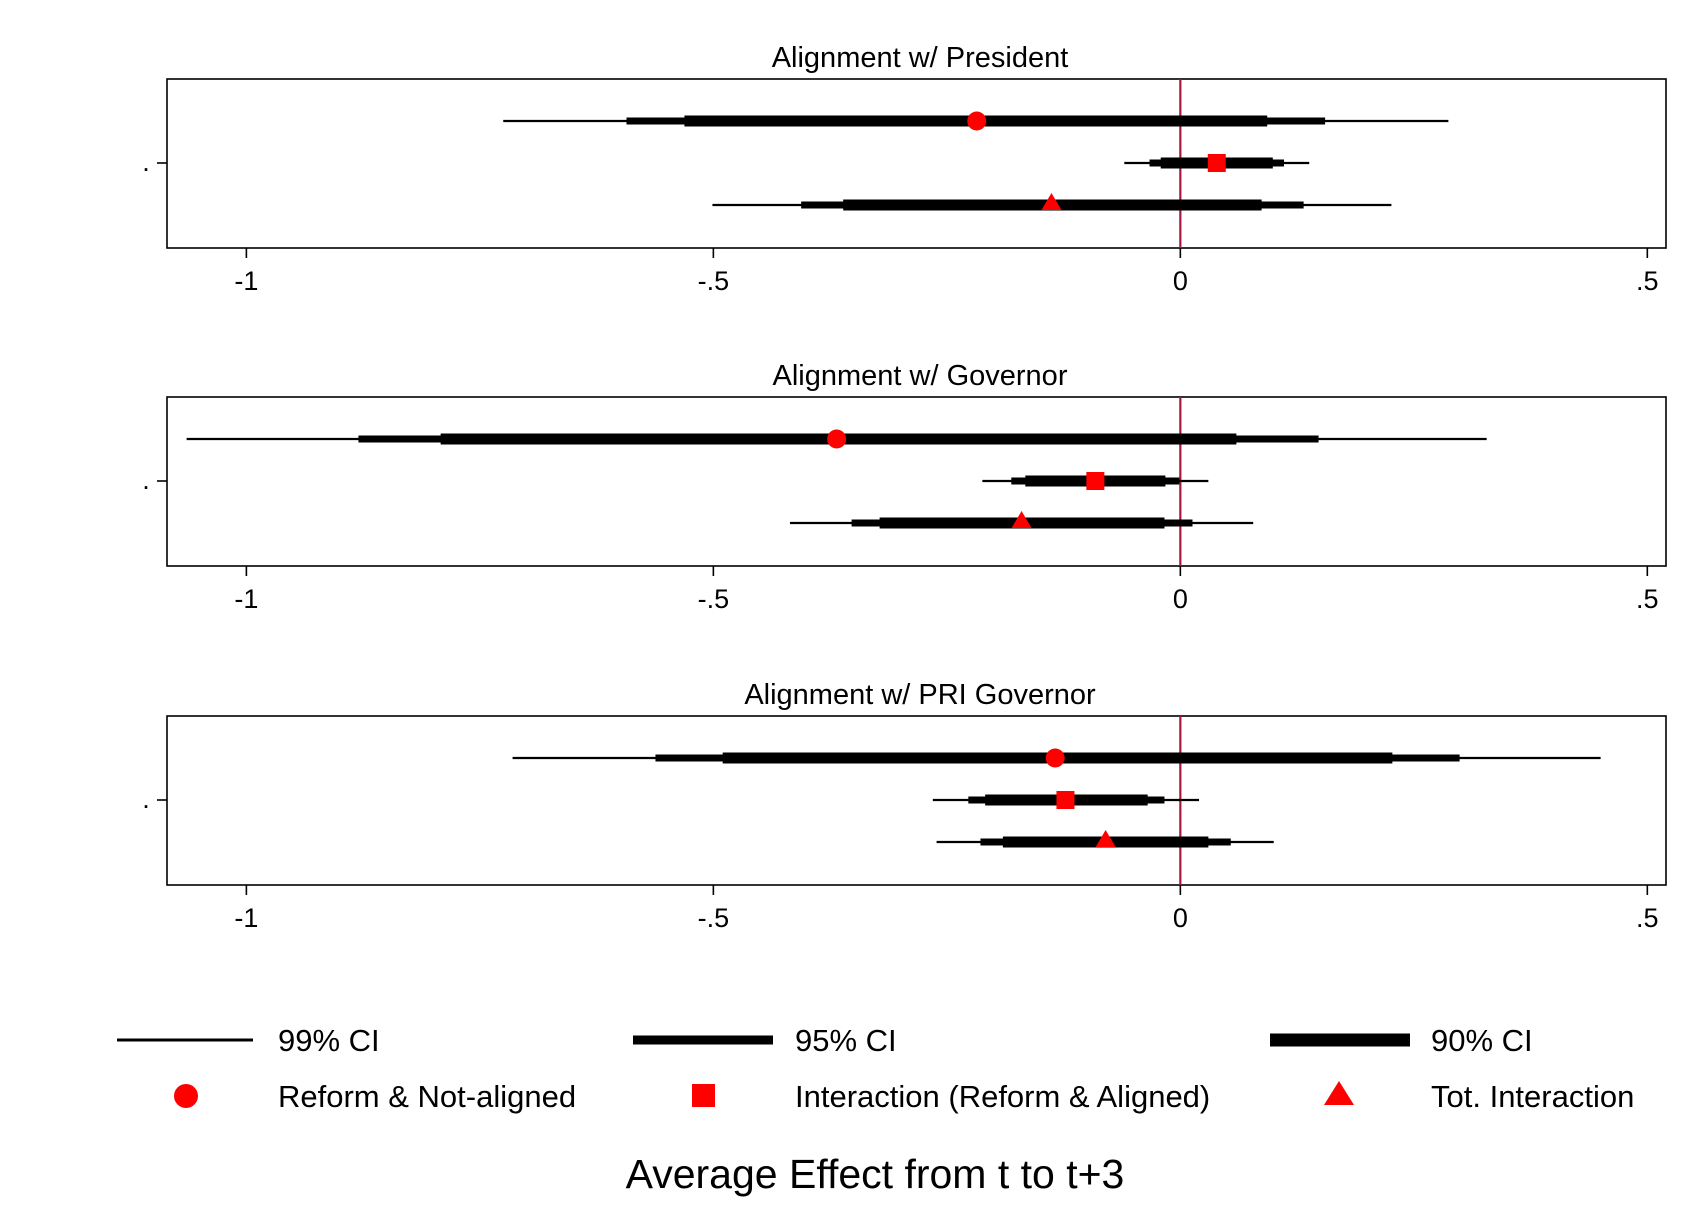  I want to click on panel-1-y-axis: ., so click(154, 162).